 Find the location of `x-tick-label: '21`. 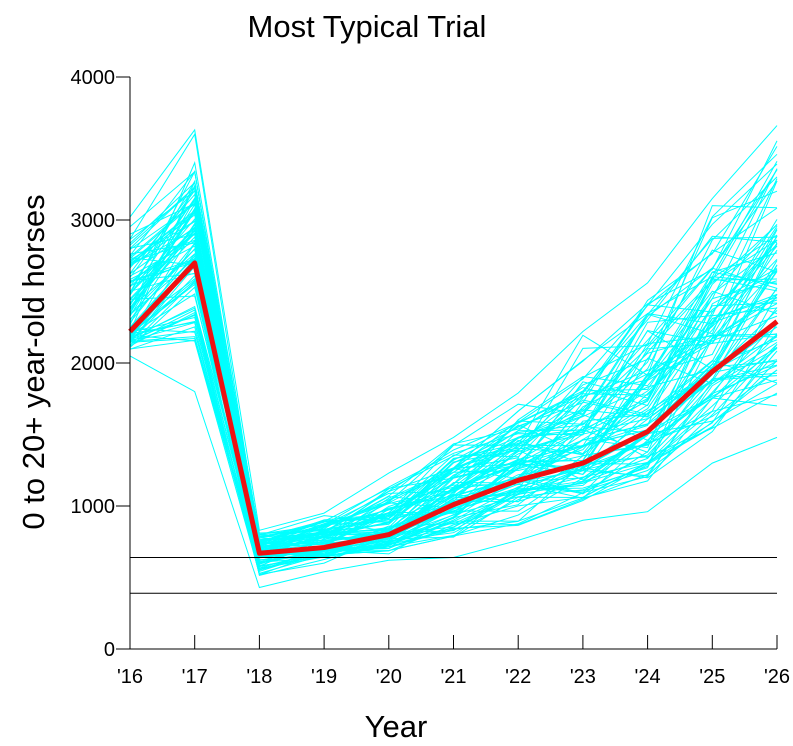

x-tick-label: '21 is located at coordinates (453, 677).